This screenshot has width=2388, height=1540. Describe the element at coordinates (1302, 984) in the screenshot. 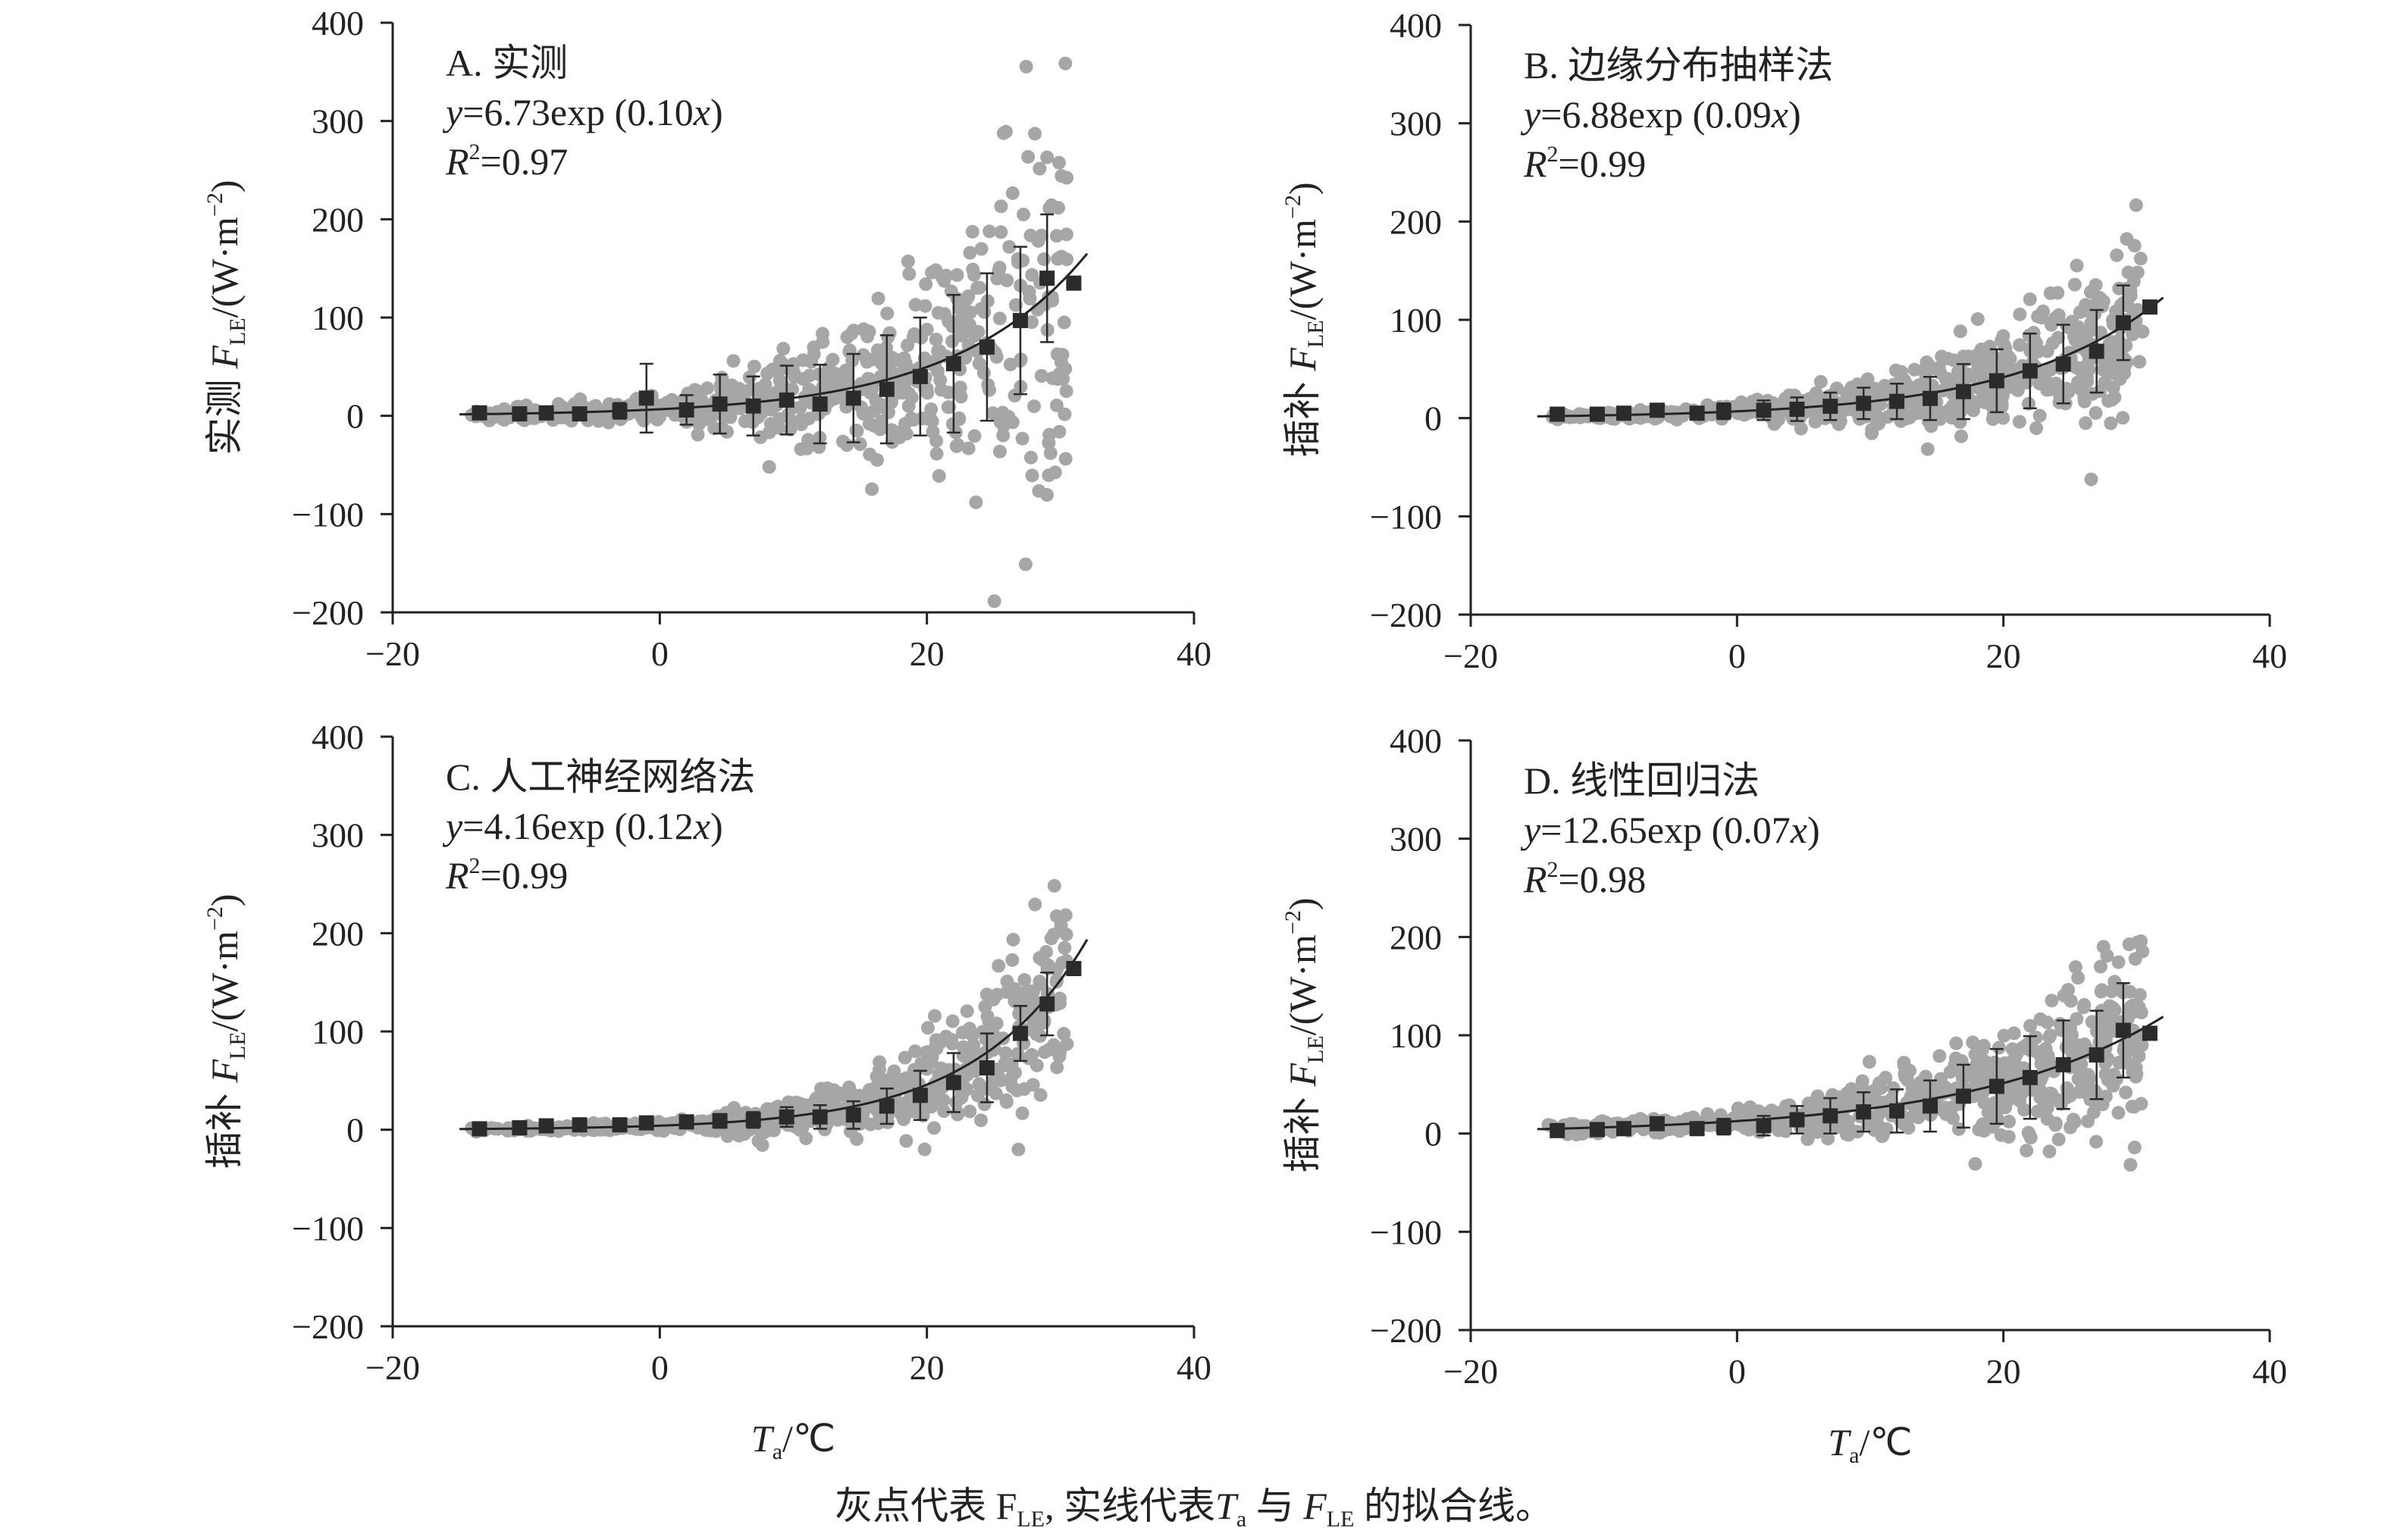

I see `y-label-units: /(W·m` at that location.